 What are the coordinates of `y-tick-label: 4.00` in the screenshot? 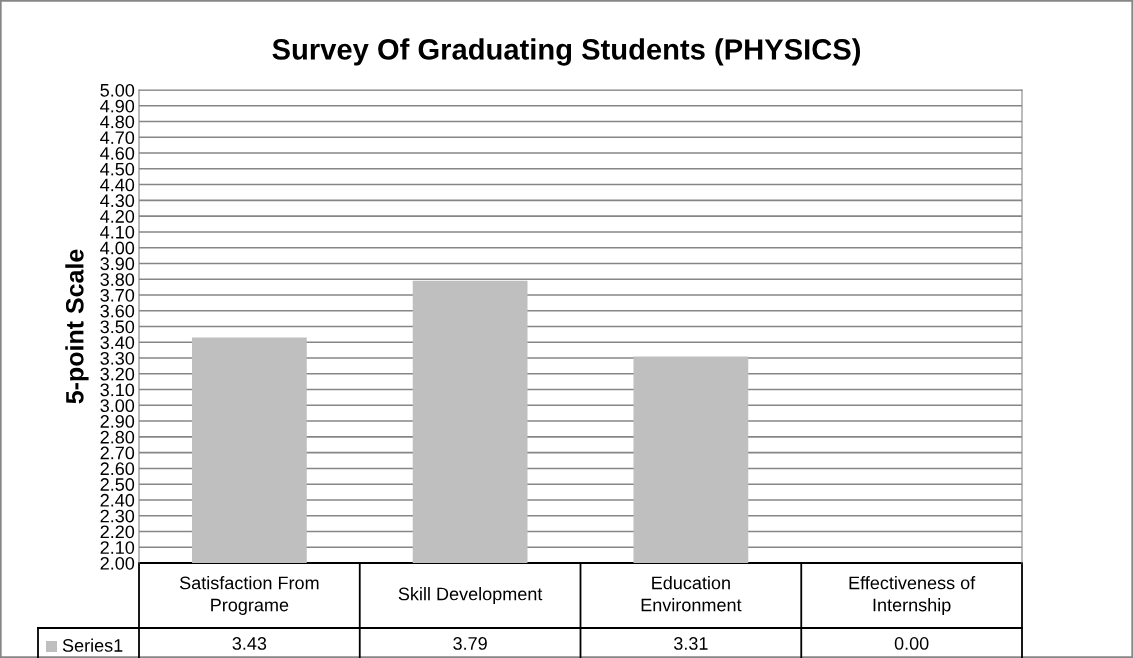 It's located at (117, 248).